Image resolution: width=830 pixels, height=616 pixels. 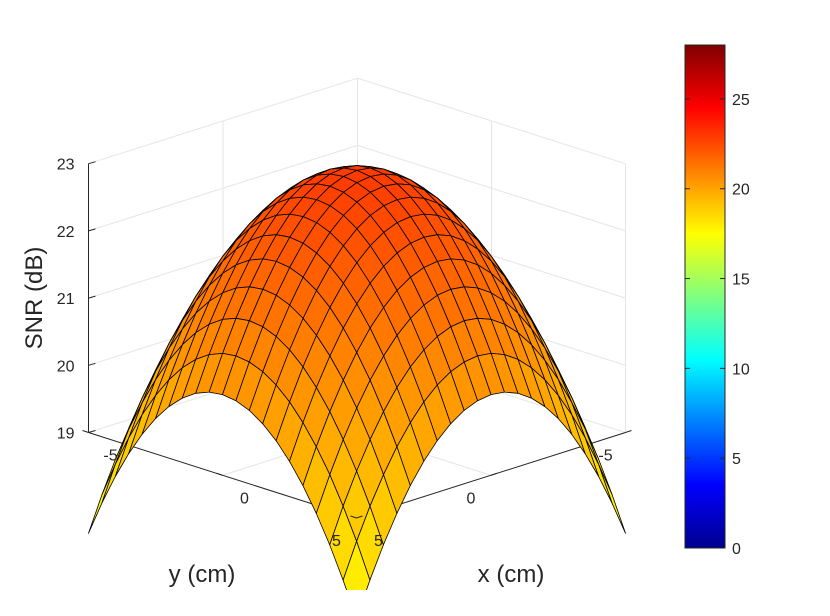 What do you see at coordinates (741, 369) in the screenshot?
I see `colorbar-tick-label: 10` at bounding box center [741, 369].